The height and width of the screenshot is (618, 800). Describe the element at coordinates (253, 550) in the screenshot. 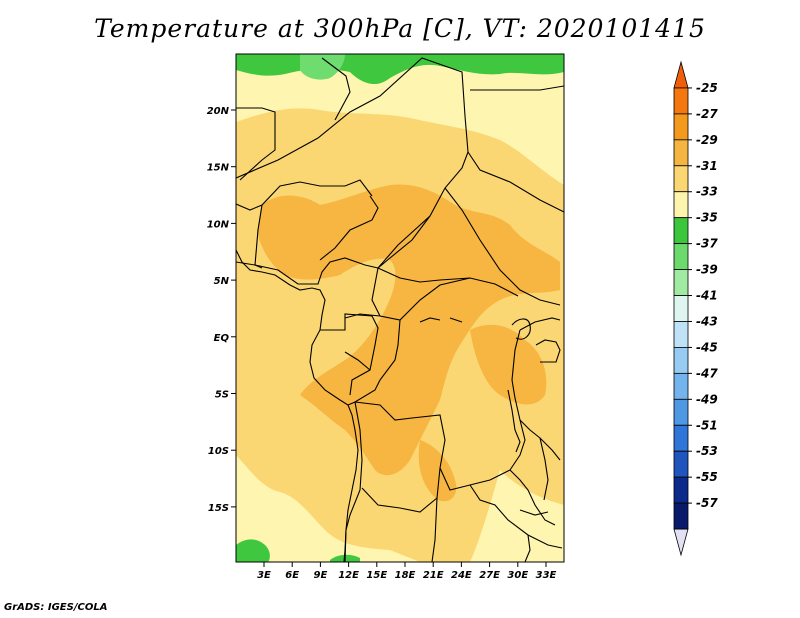

I see `field-green-southwest` at that location.